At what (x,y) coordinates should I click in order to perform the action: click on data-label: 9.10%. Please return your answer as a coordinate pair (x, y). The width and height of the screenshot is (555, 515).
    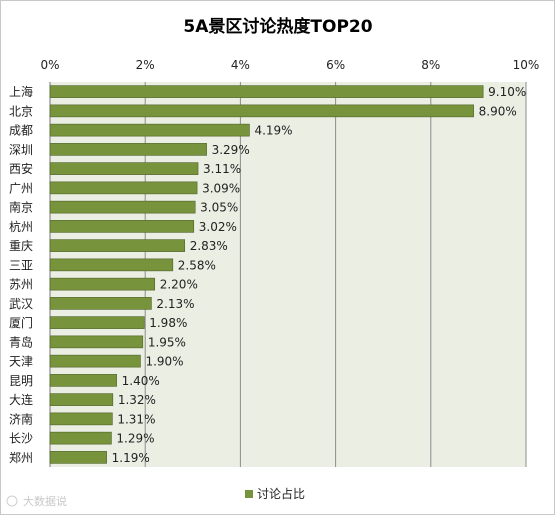
    Looking at the image, I should click on (507, 92).